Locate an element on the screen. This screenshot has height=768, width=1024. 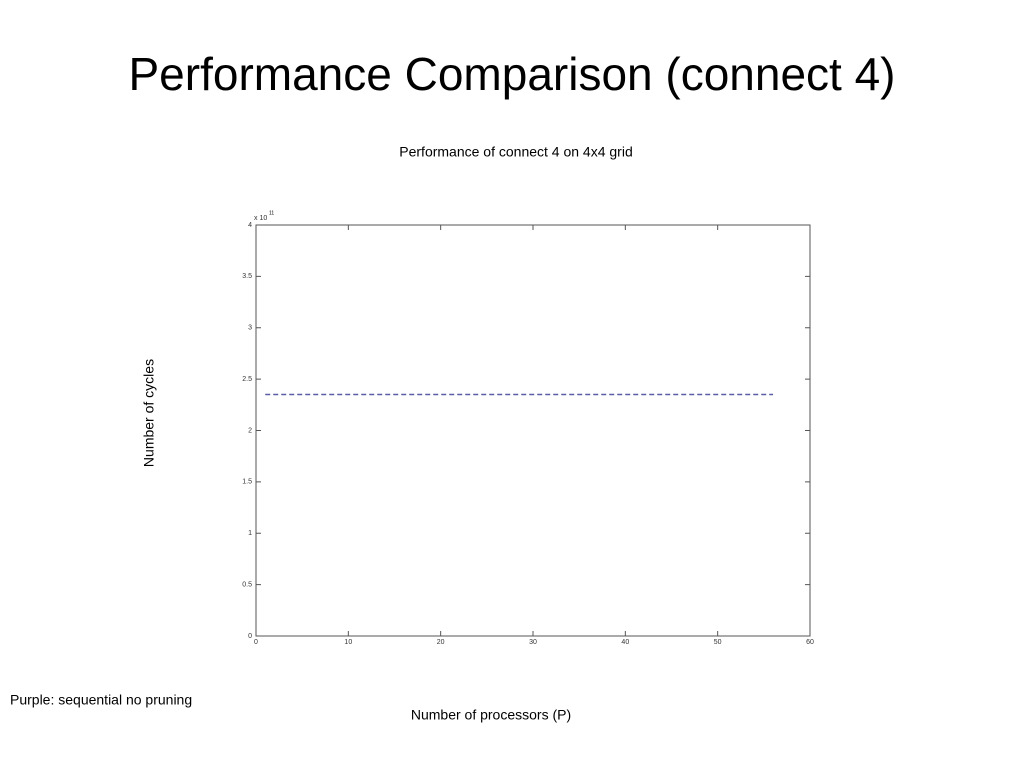
y-multiplier: x 10 is located at coordinates (260, 218).